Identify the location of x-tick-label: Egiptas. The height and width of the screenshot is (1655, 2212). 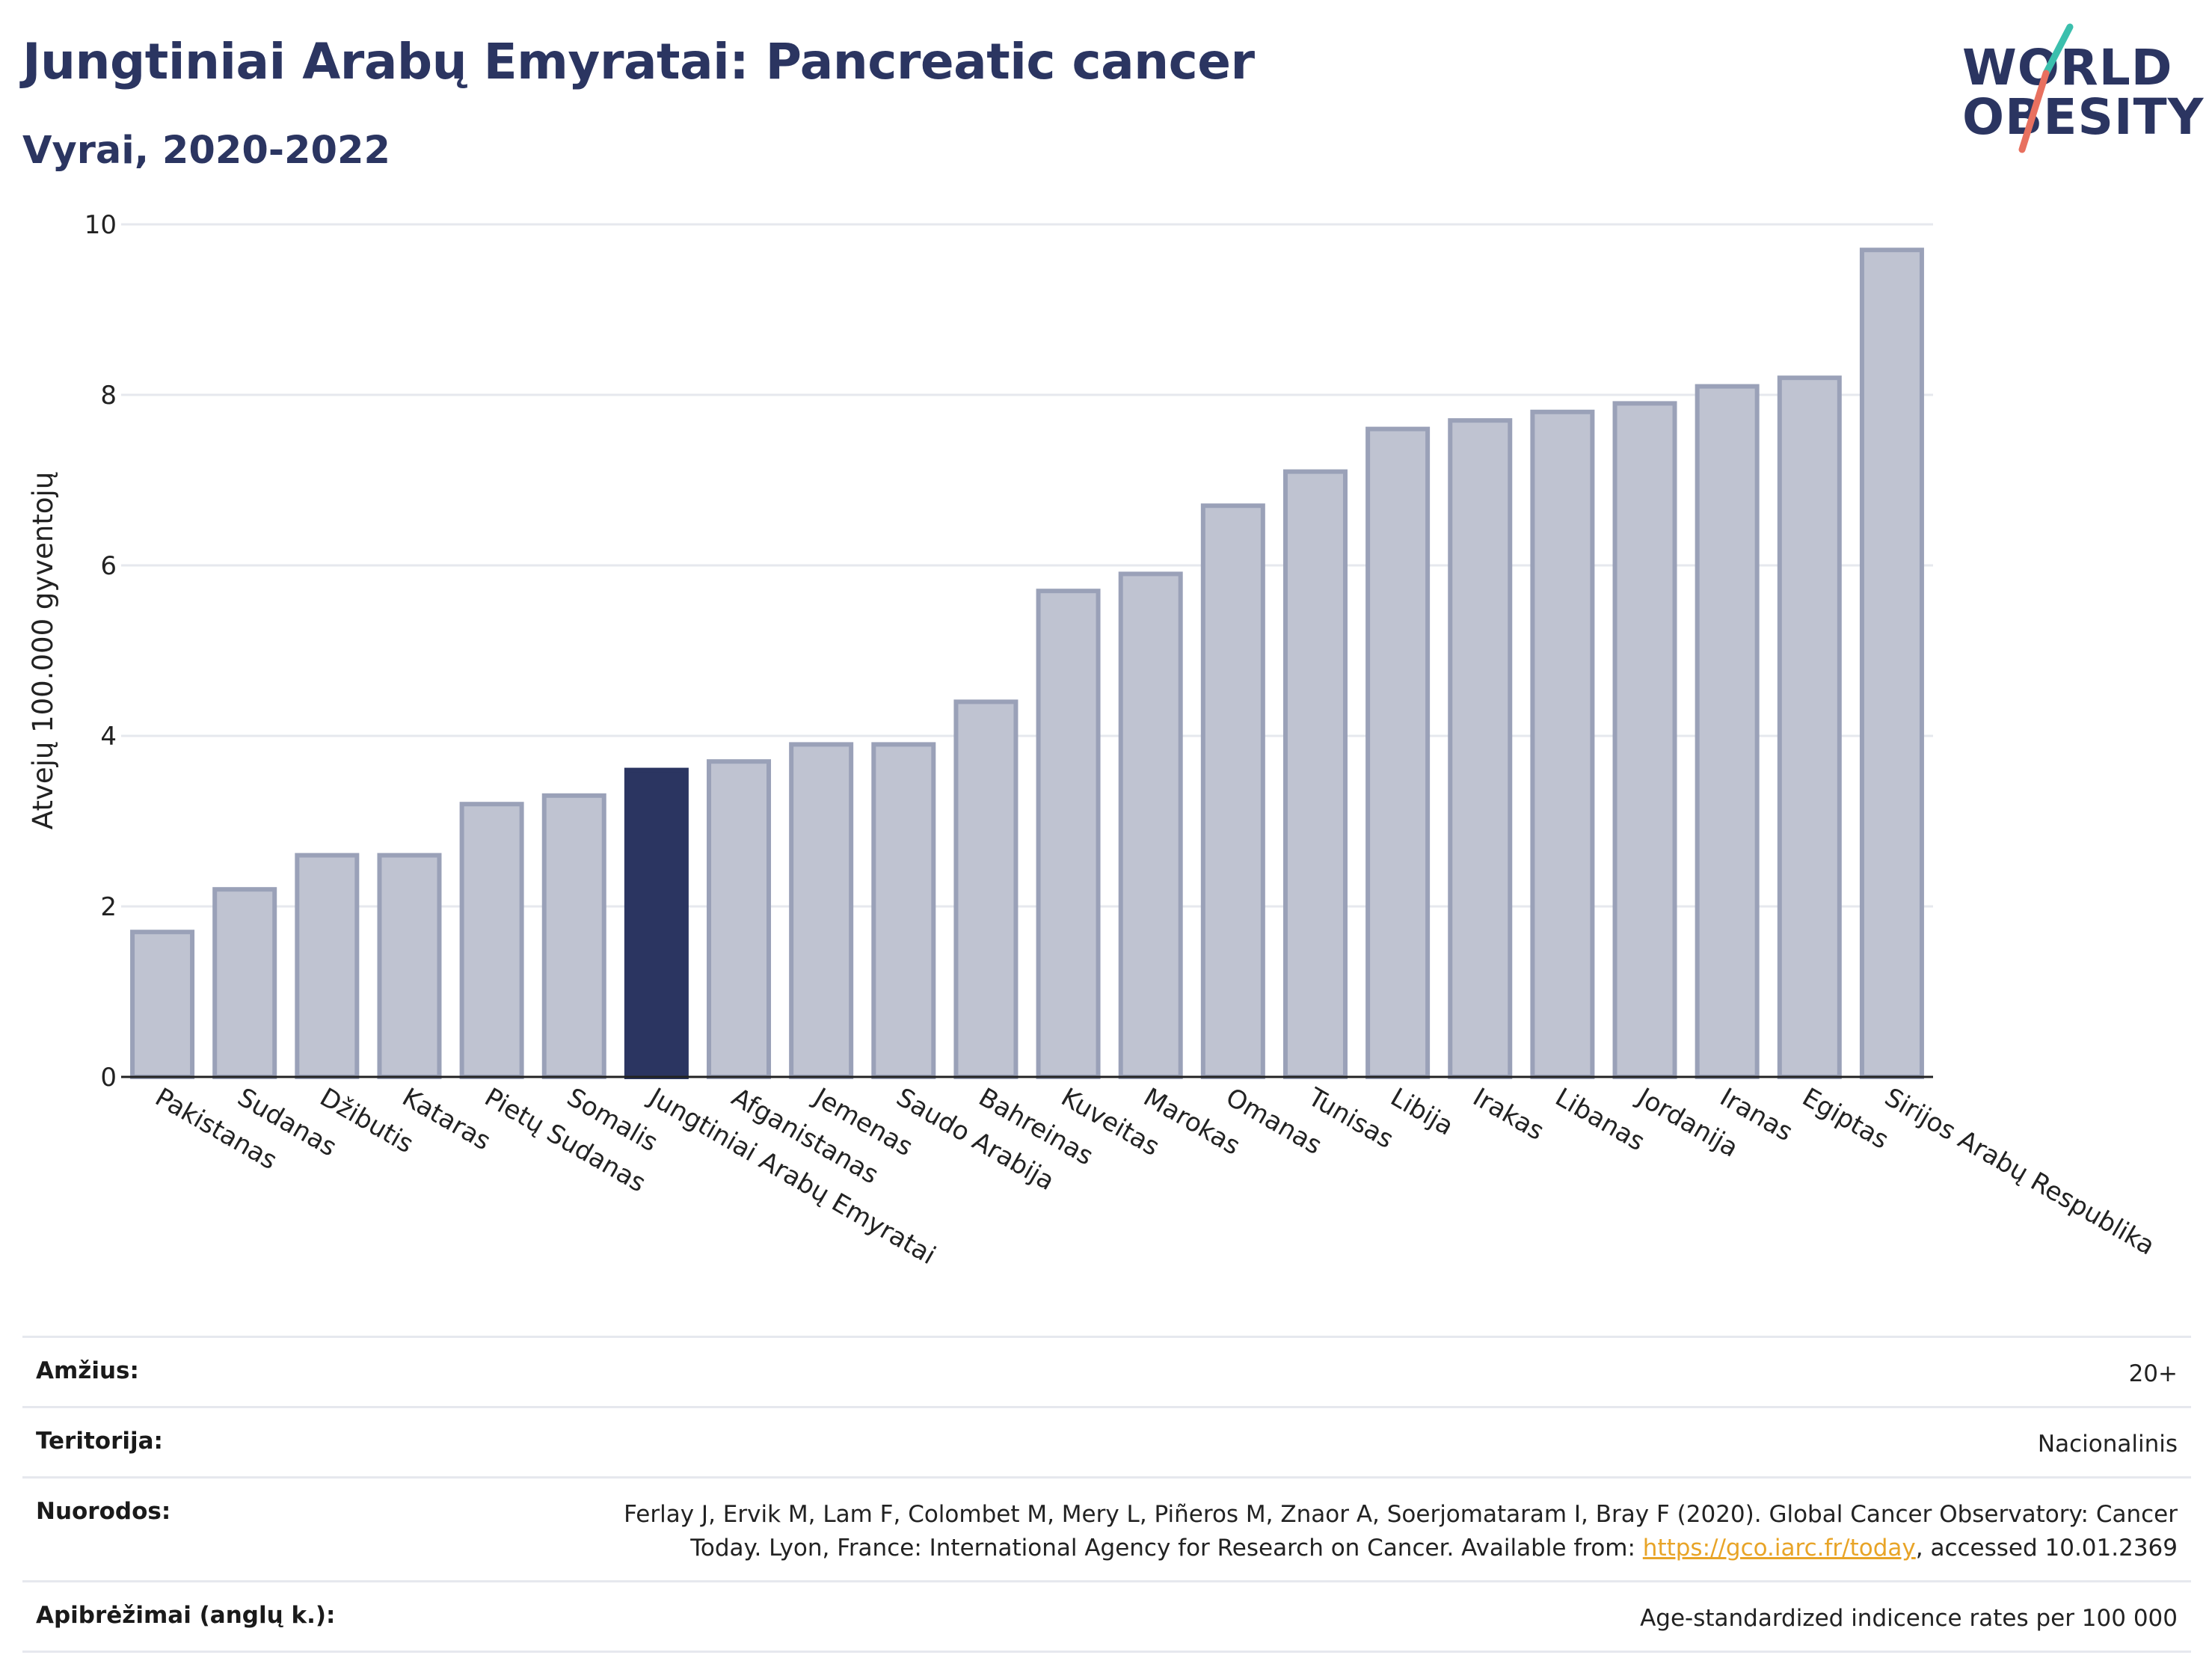
(1845, 1118).